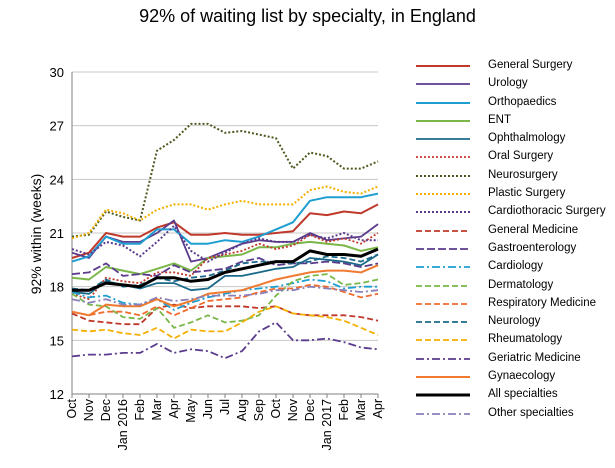 The width and height of the screenshot is (615, 468). I want to click on series-line-oral-surgery, so click(225, 266).